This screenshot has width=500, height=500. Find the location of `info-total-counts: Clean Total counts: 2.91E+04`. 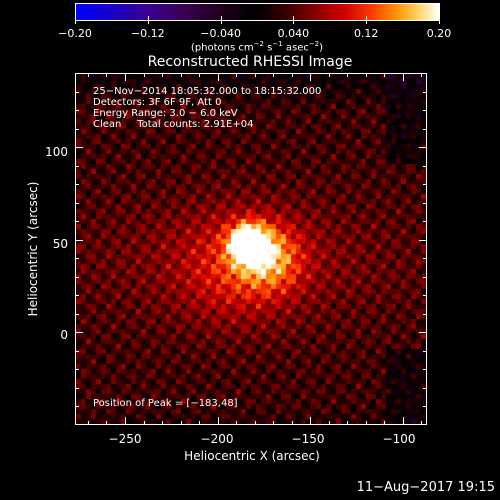

info-total-counts: Clean Total counts: 2.91E+04 is located at coordinates (173, 124).